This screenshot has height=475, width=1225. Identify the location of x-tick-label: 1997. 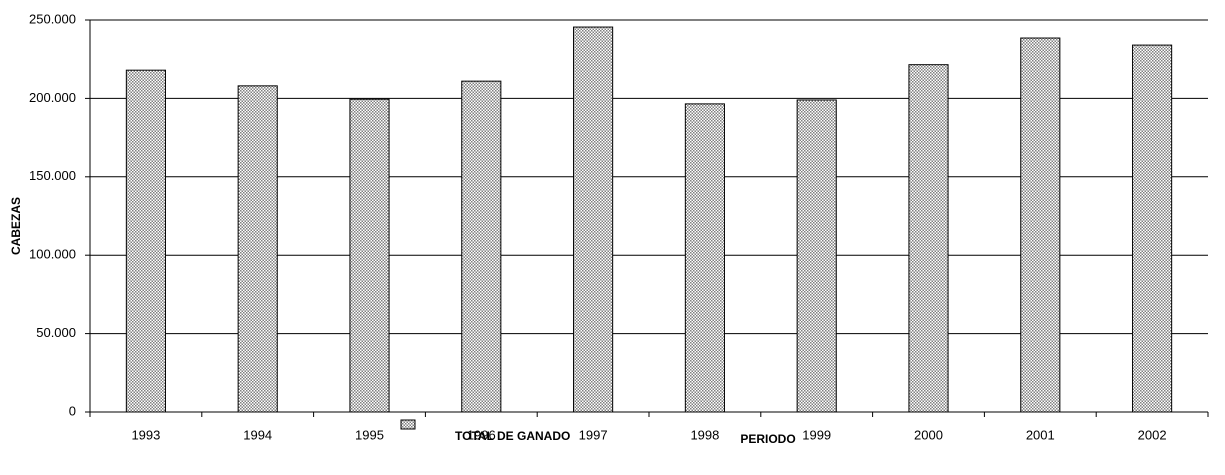
(593, 434).